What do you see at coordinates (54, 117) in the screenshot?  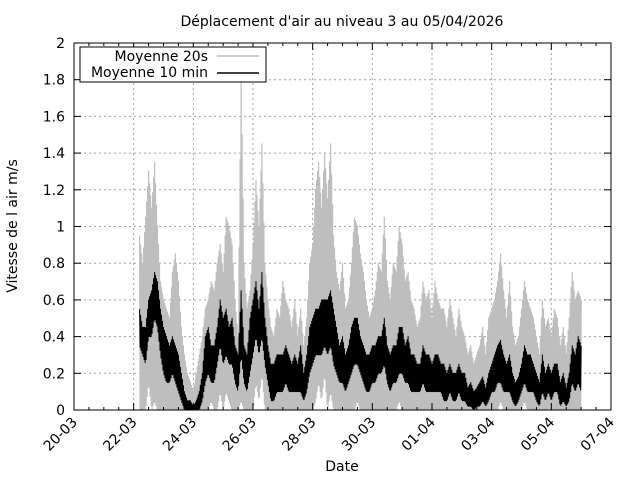 I see `y-tick-label: 1.6` at bounding box center [54, 117].